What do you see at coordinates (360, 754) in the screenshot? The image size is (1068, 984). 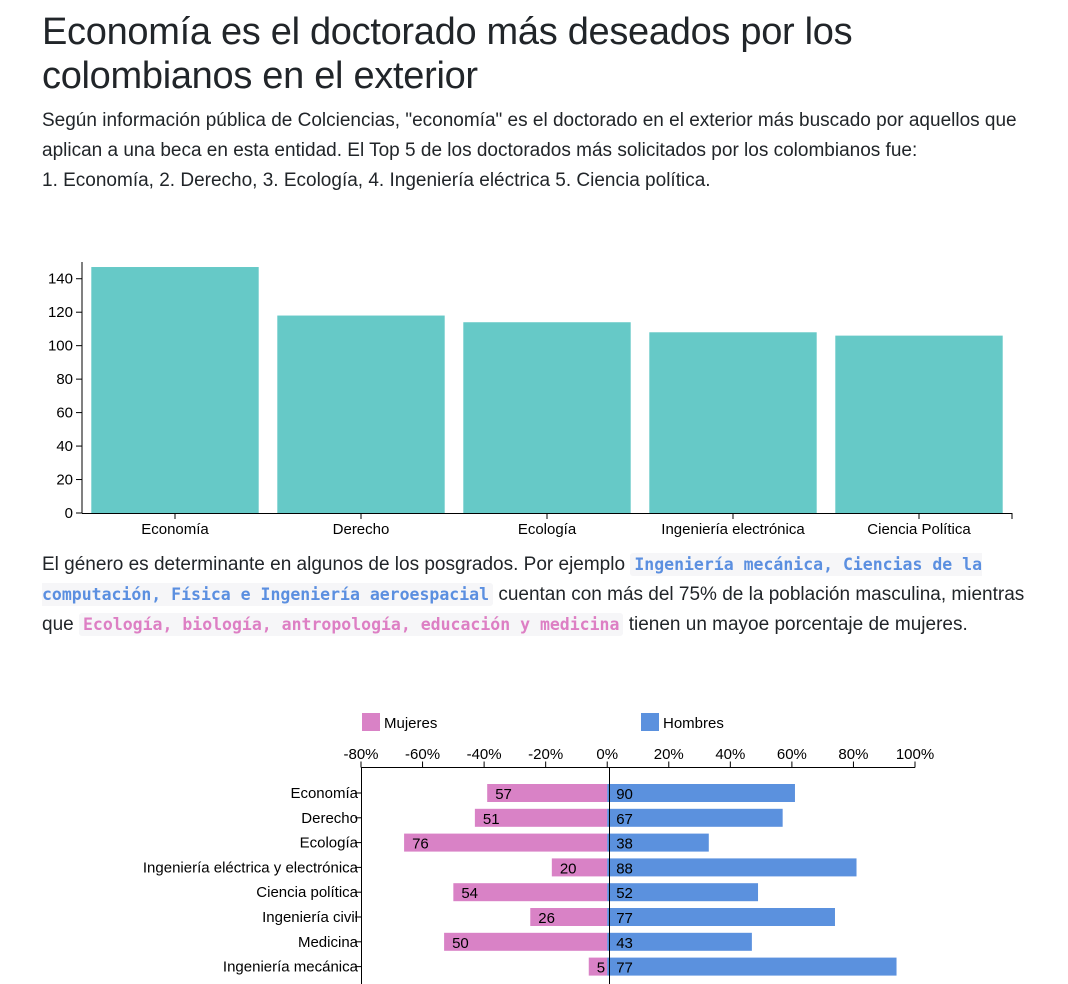 I see `x-tick-label: -80%` at bounding box center [360, 754].